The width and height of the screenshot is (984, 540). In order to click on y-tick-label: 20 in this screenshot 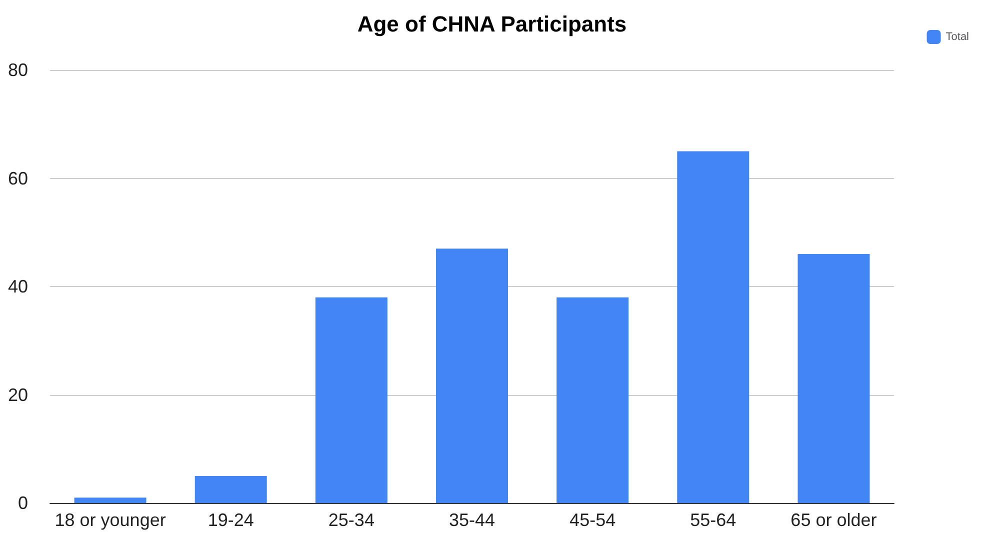, I will do `click(18, 394)`.